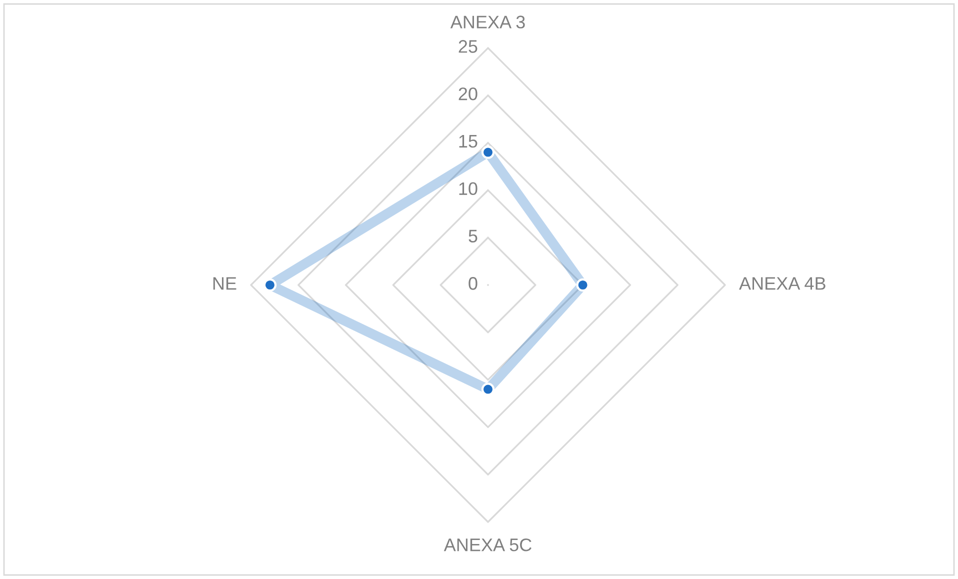 The image size is (958, 579). What do you see at coordinates (782, 283) in the screenshot?
I see `spoke-label: ANEXA 4B` at bounding box center [782, 283].